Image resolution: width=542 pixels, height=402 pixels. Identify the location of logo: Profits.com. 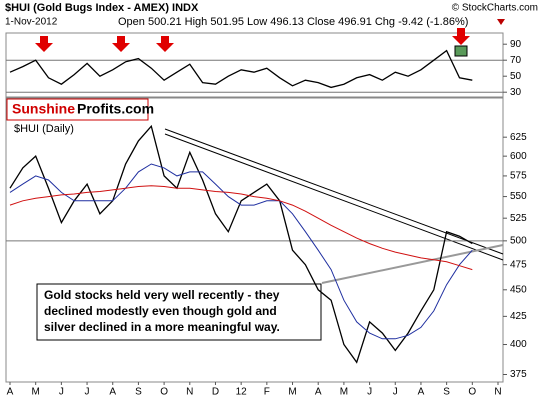
(115, 109).